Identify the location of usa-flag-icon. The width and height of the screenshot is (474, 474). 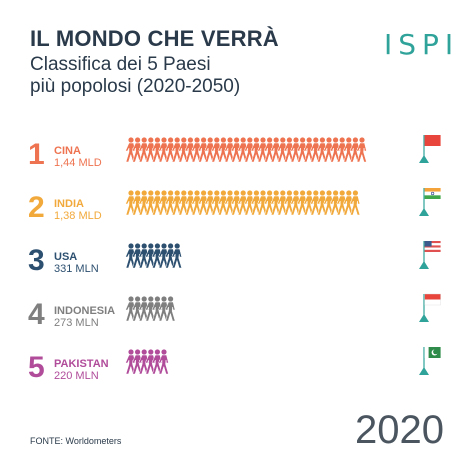
(430, 255).